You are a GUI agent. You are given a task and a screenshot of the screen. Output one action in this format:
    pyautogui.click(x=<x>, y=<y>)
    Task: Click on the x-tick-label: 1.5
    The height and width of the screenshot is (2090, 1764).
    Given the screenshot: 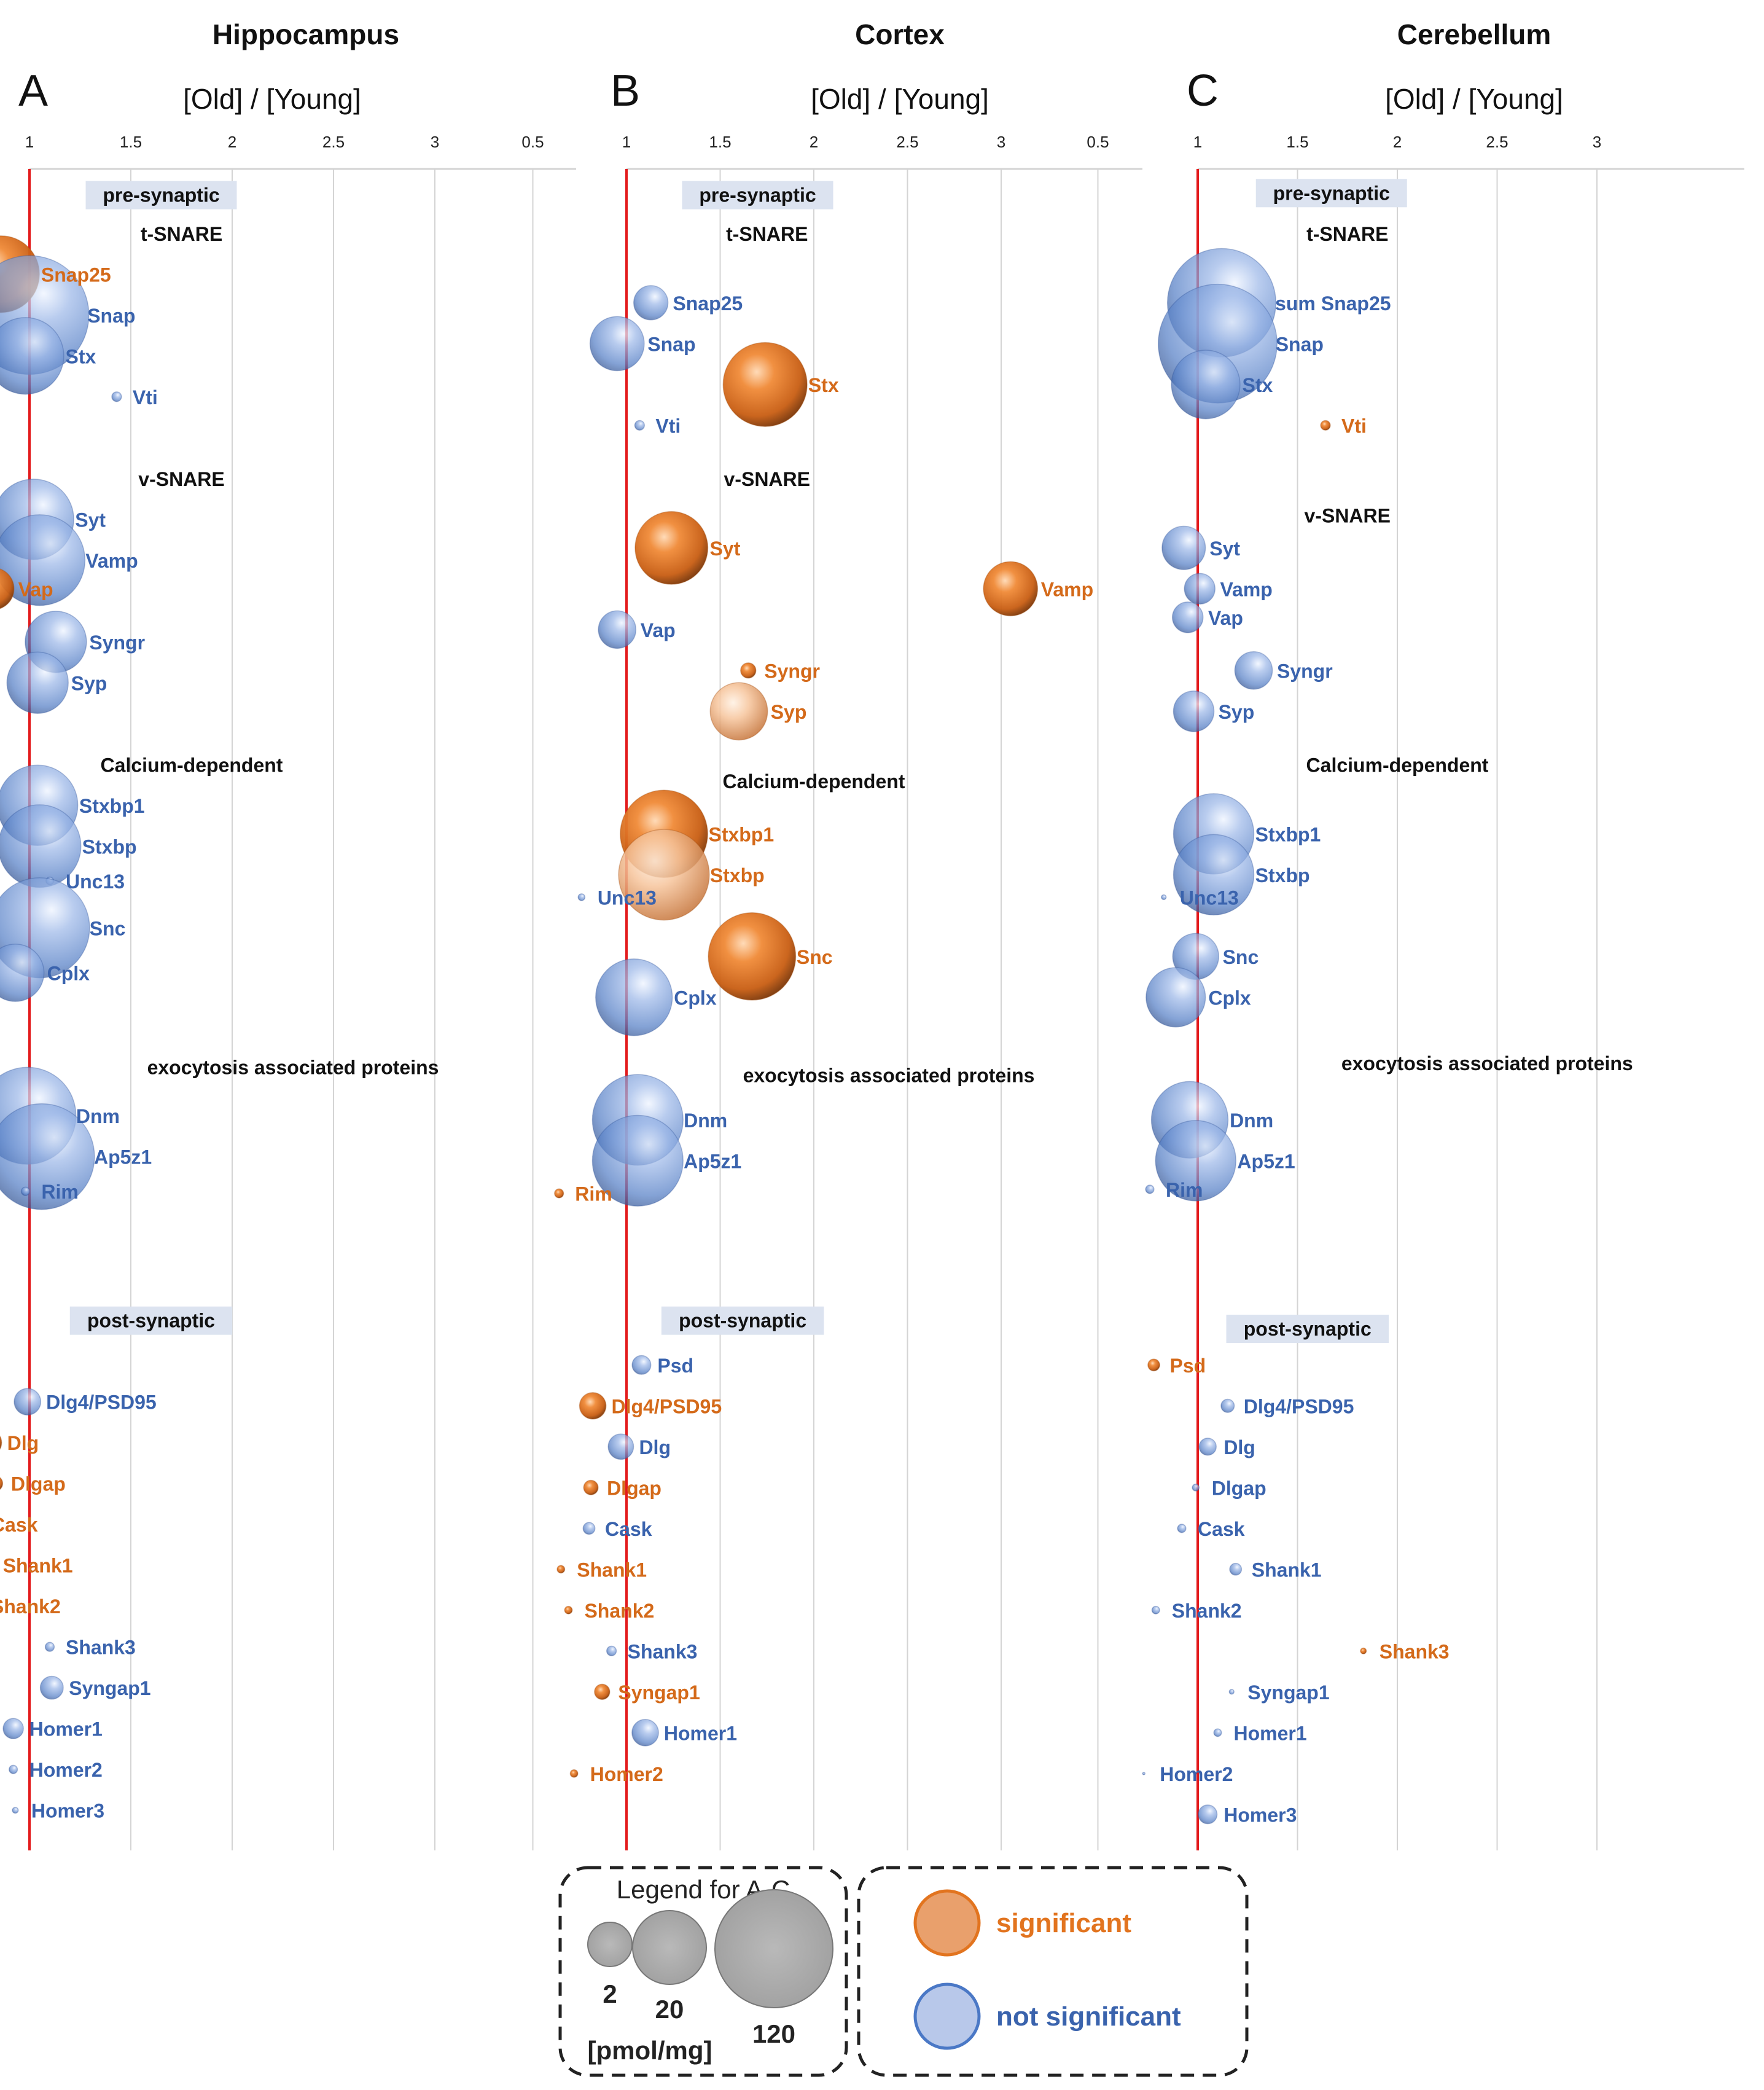 What is the action you would take?
    pyautogui.click(x=1297, y=142)
    